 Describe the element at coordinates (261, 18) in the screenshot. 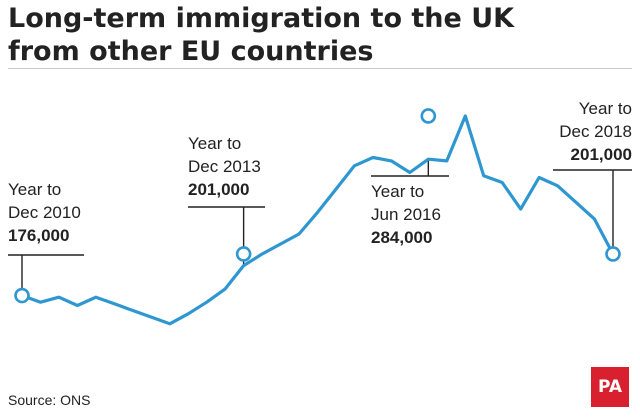

I see `chart-title-line-1: Long-term immigration to the UK` at that location.